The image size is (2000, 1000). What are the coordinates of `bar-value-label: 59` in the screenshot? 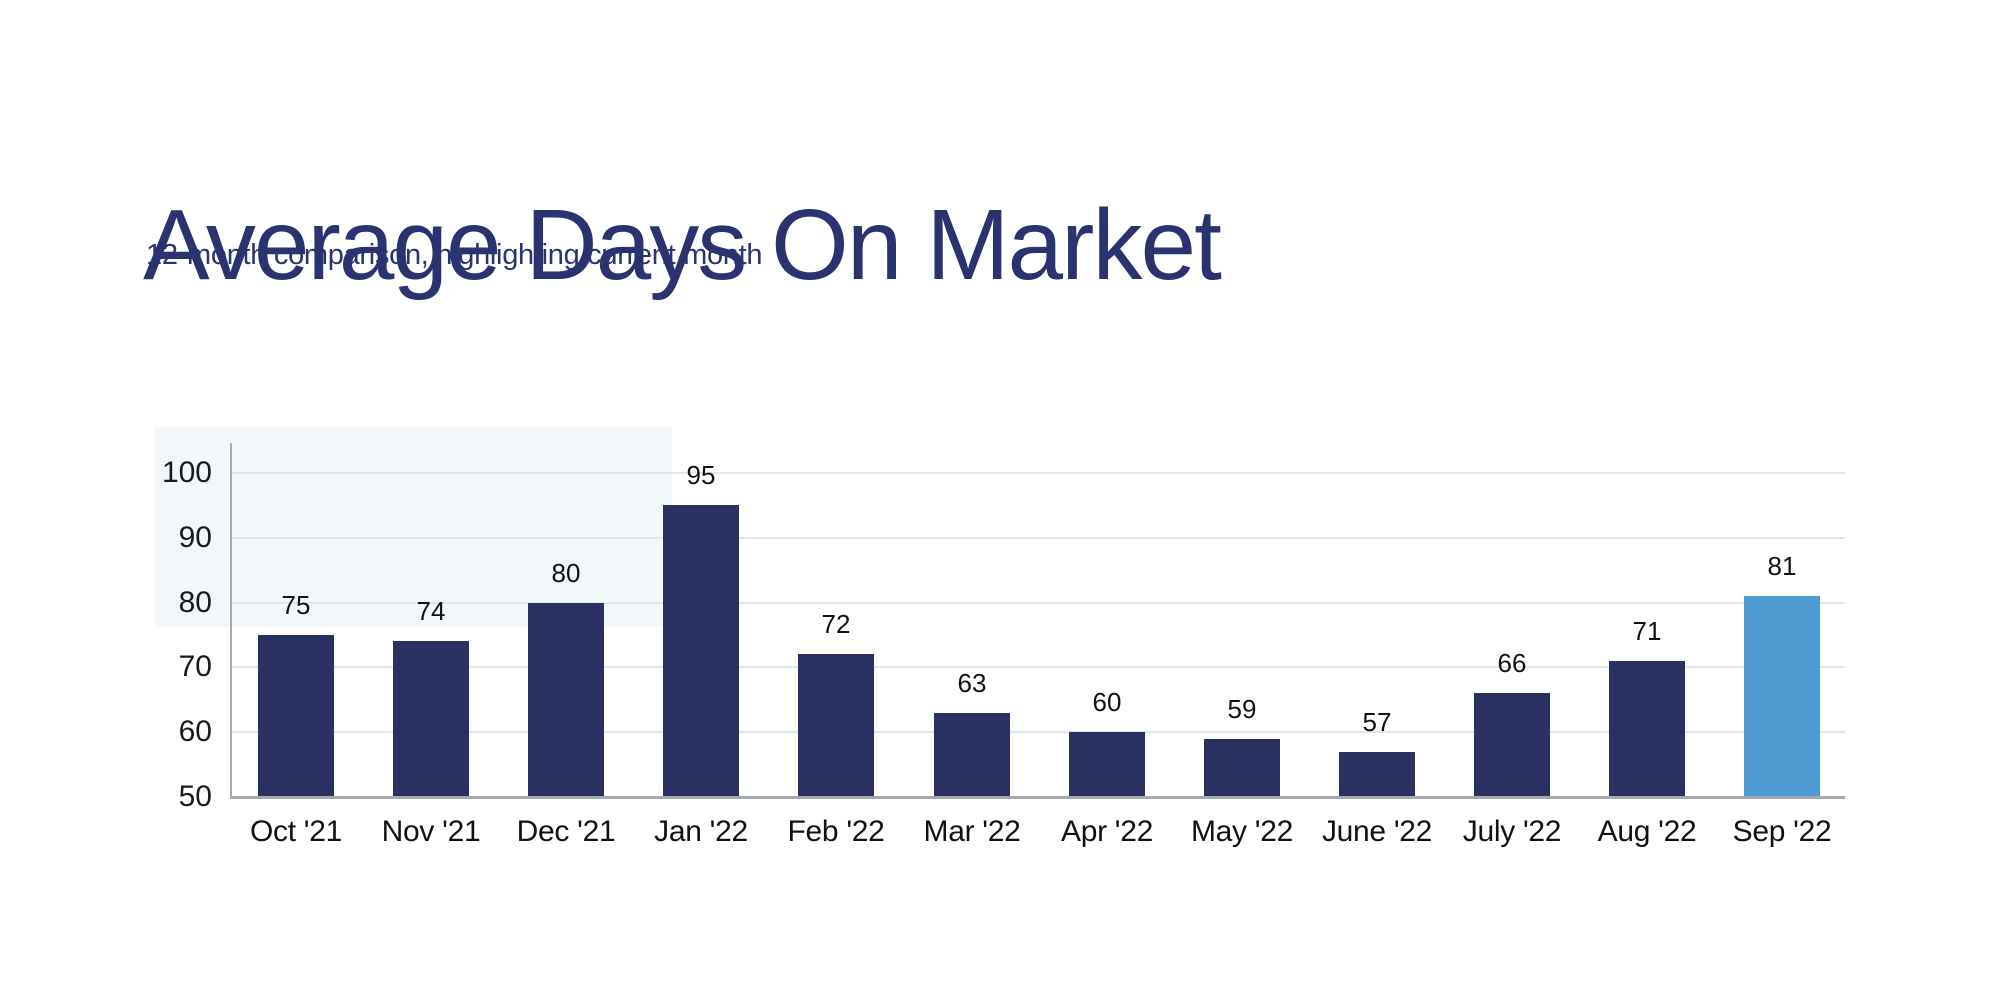 It's located at (1242, 709).